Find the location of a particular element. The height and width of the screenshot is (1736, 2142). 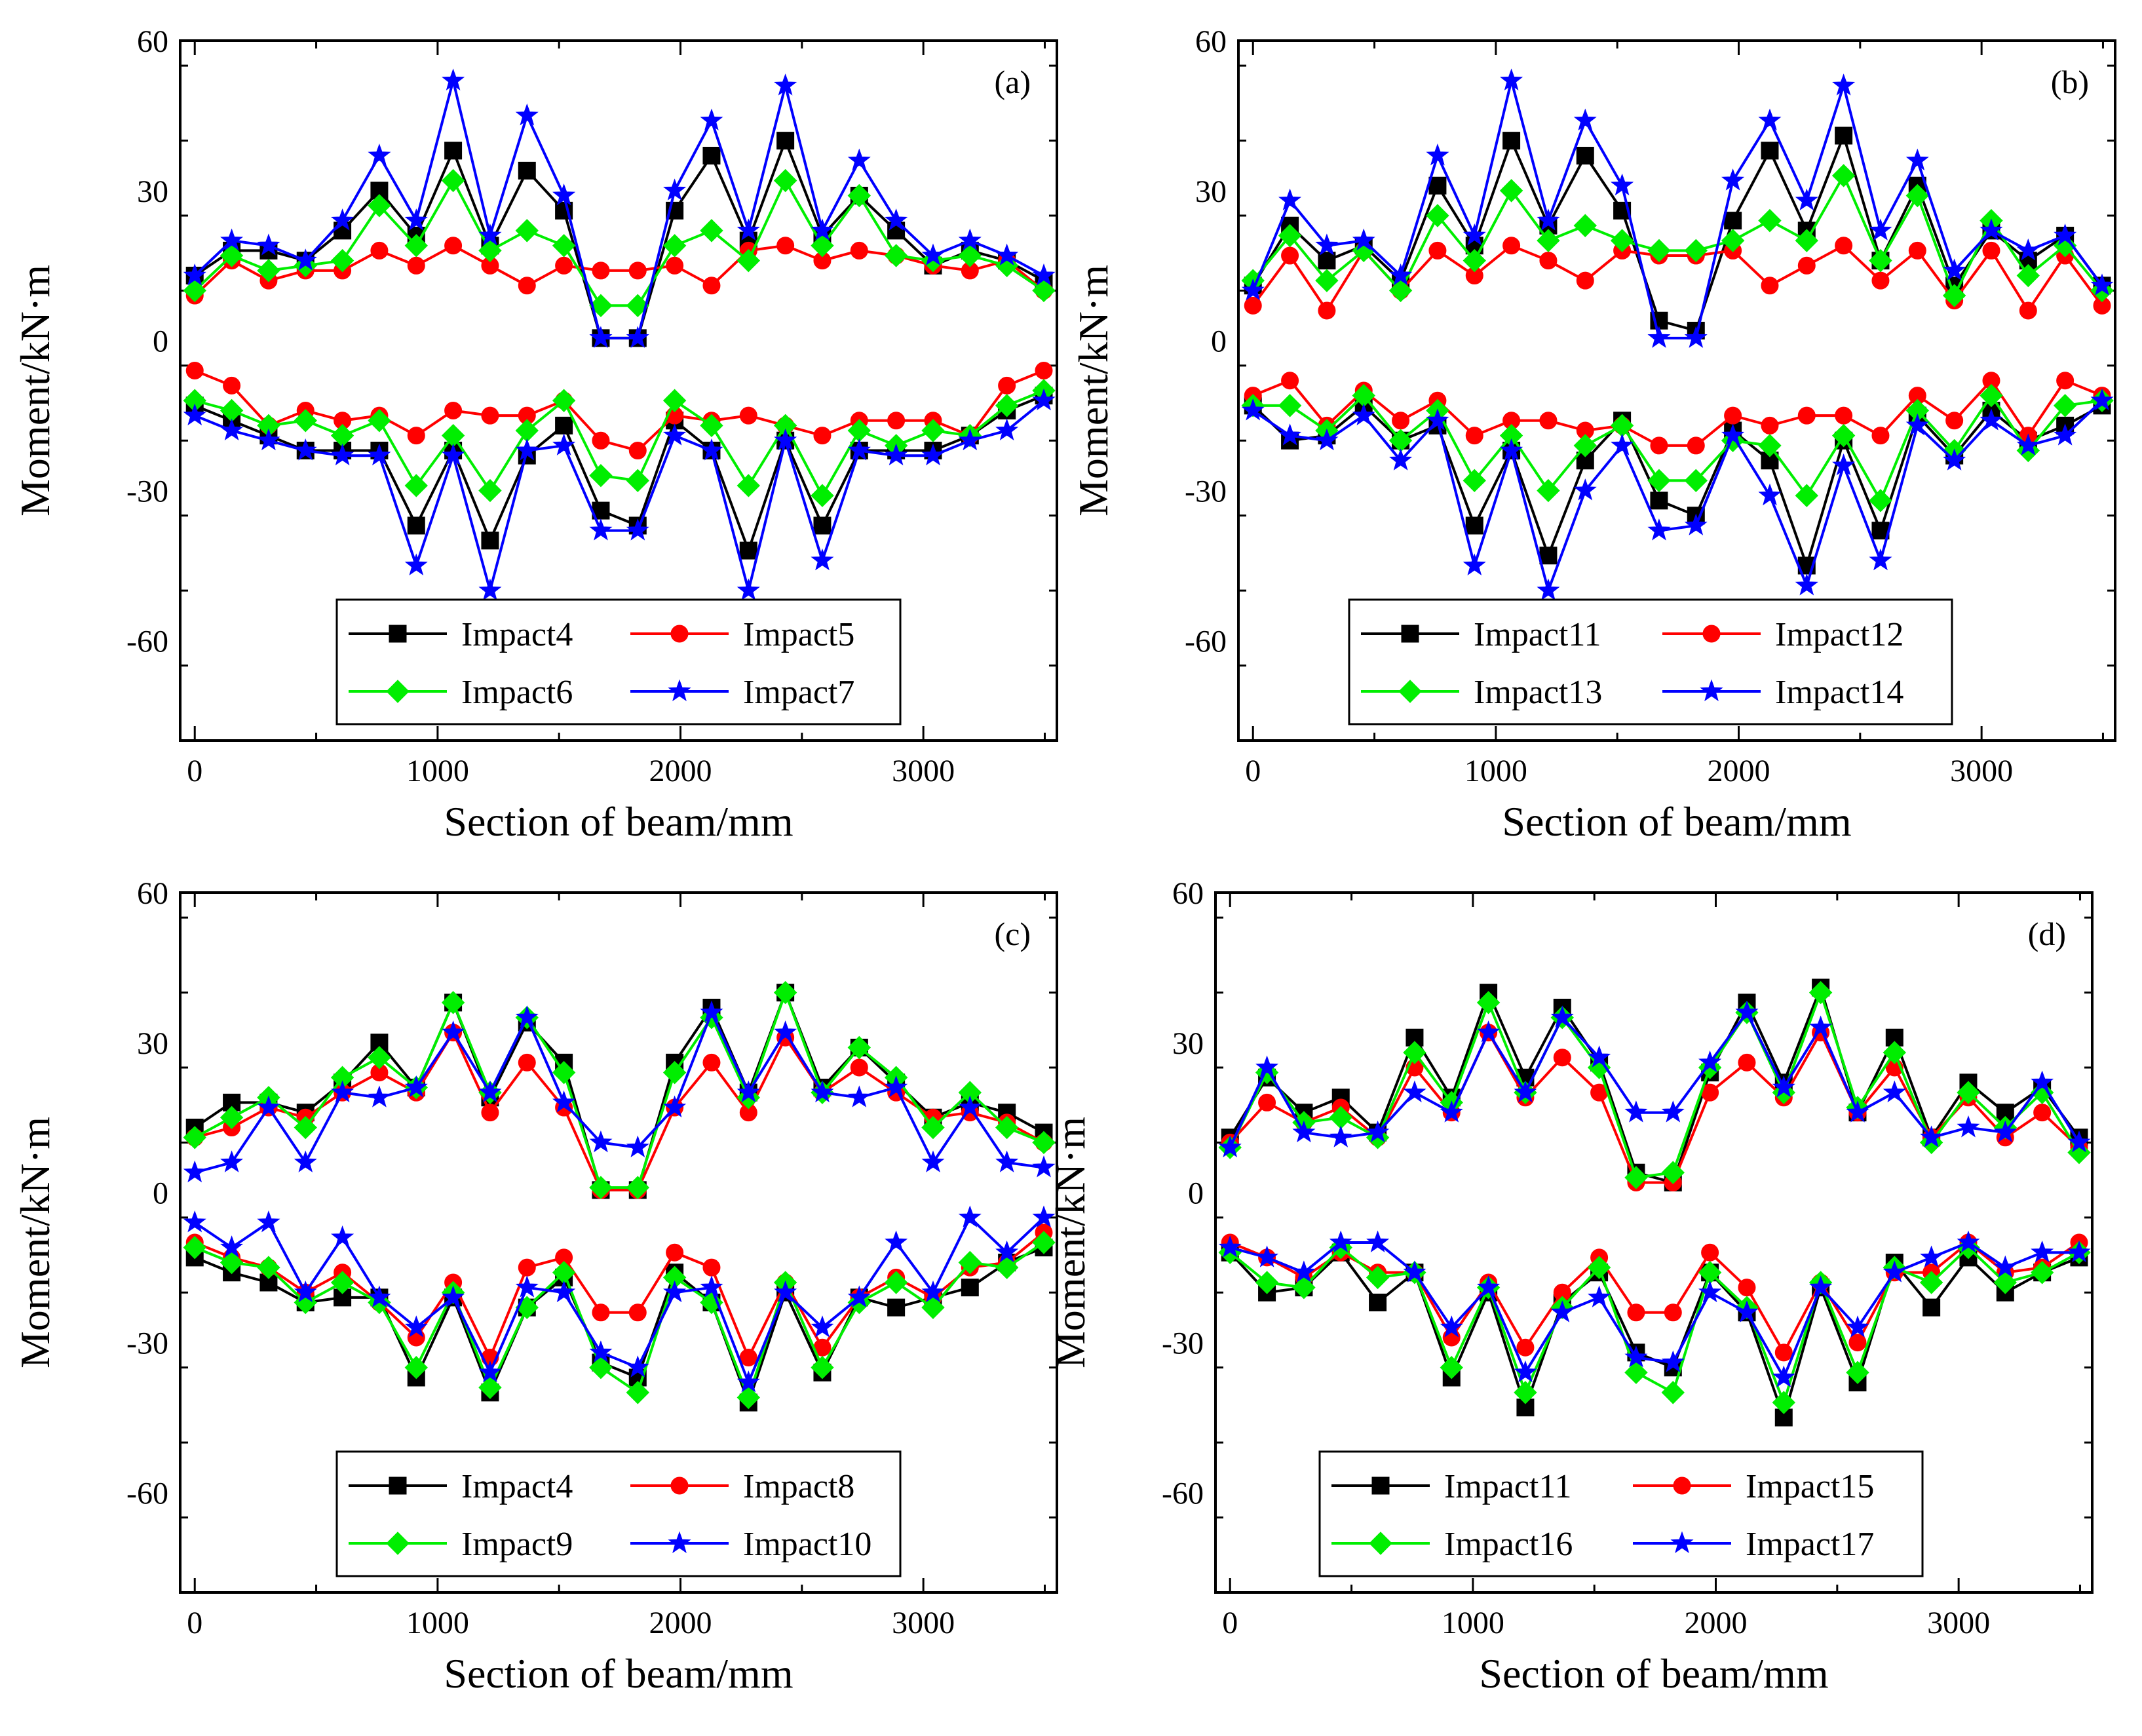

y-tick-label: 60 is located at coordinates (1188, 893).